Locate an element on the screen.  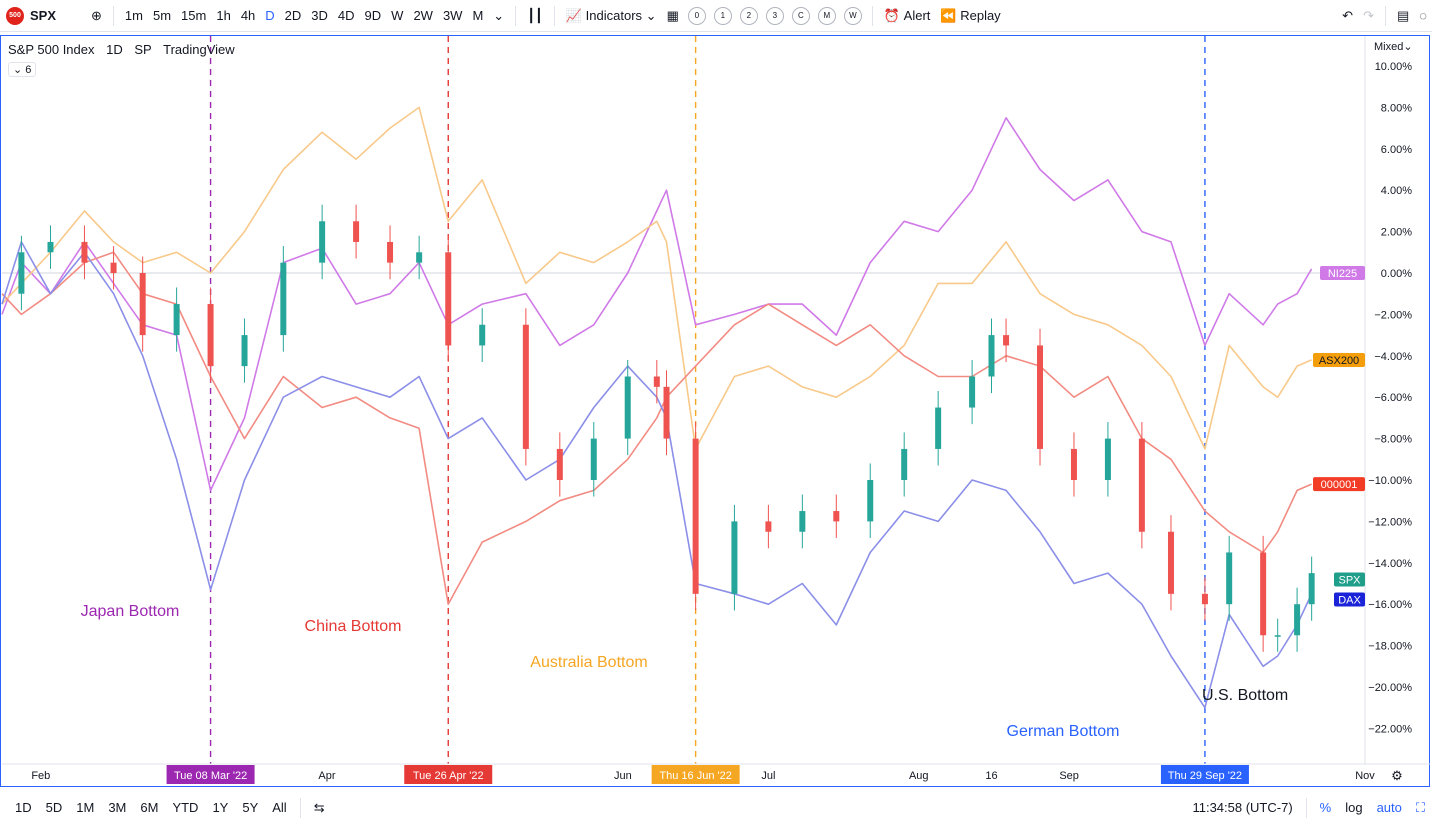
interval-M: M is located at coordinates (478, 15).